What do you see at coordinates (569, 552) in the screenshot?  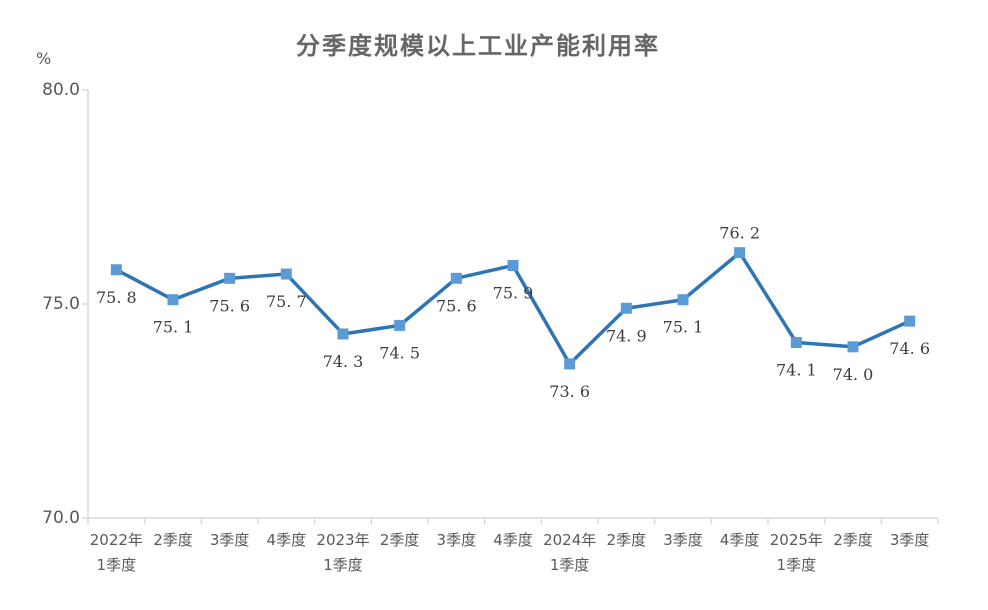 I see `x-axis-category-label: 2024年 1季度` at bounding box center [569, 552].